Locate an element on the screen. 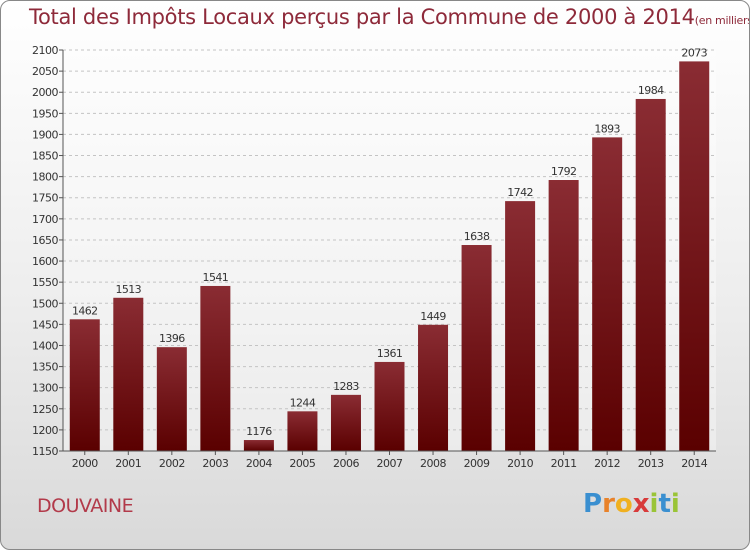 The height and width of the screenshot is (550, 750). proxiti-logo: Proxiti is located at coordinates (631, 504).